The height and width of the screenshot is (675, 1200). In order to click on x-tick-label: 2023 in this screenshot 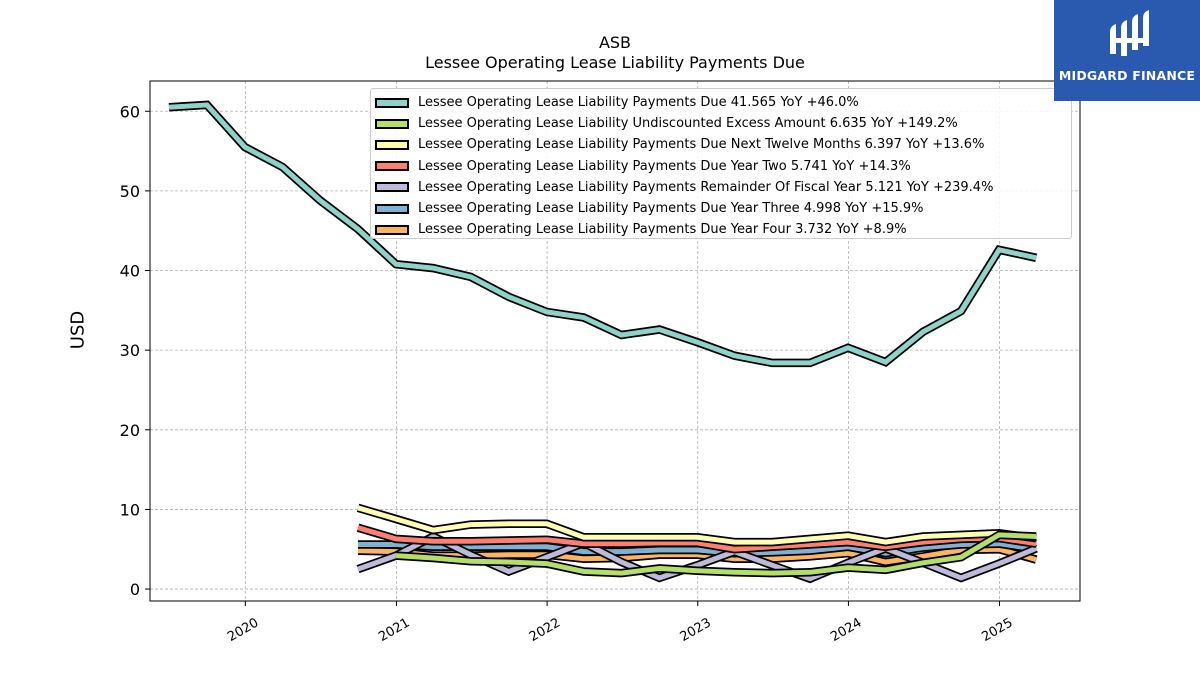, I will do `click(696, 630)`.